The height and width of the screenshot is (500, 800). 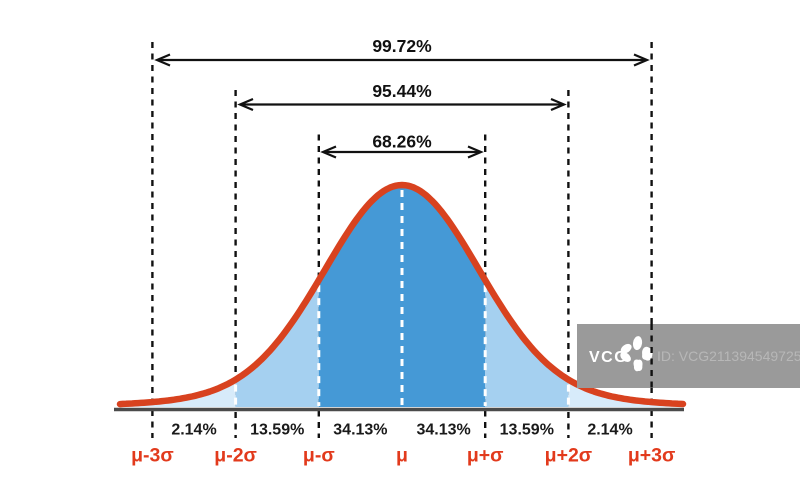 I want to click on x-tick-label-mu: μ, so click(x=402, y=456).